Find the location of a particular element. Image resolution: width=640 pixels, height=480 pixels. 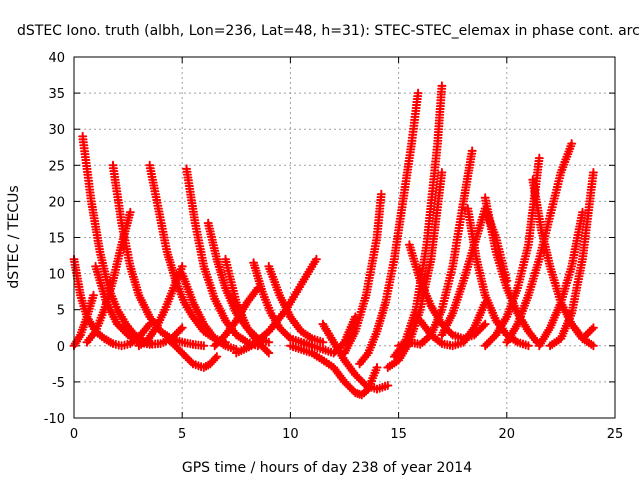

y-tick-label: 35 is located at coordinates (56, 94).